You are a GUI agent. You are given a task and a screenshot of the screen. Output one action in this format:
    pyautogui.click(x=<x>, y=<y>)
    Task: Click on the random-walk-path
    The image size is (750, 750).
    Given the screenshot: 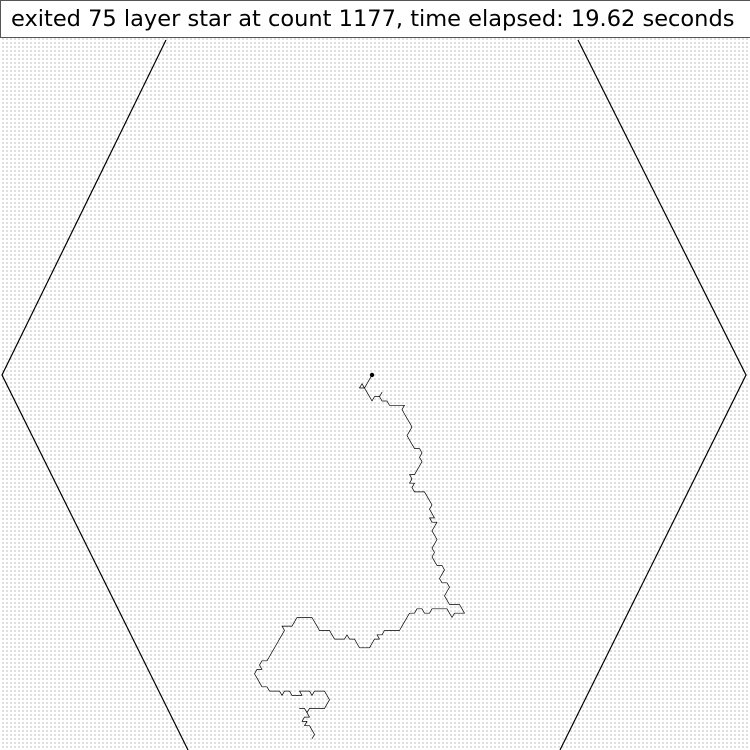 What is the action you would take?
    pyautogui.click(x=359, y=556)
    